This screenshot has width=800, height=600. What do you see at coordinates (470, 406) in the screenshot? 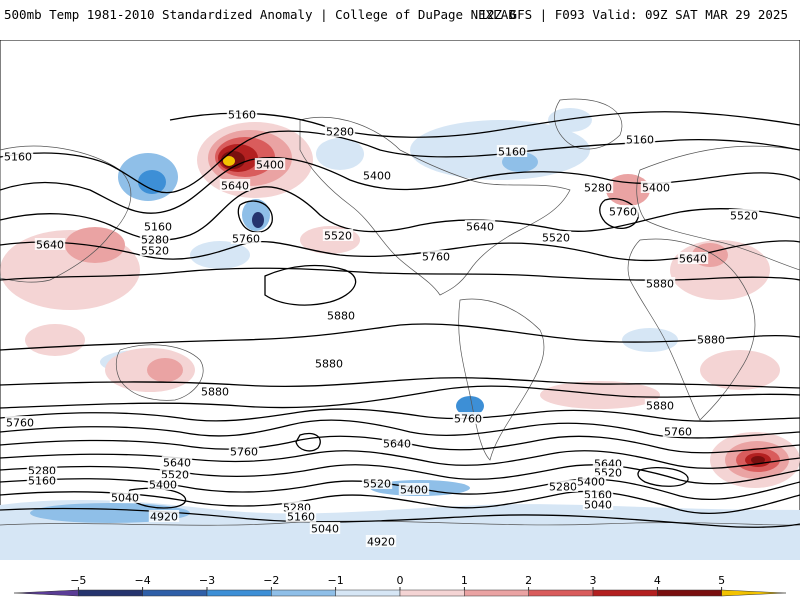
I see `anomaly-blue-south-core` at bounding box center [470, 406].